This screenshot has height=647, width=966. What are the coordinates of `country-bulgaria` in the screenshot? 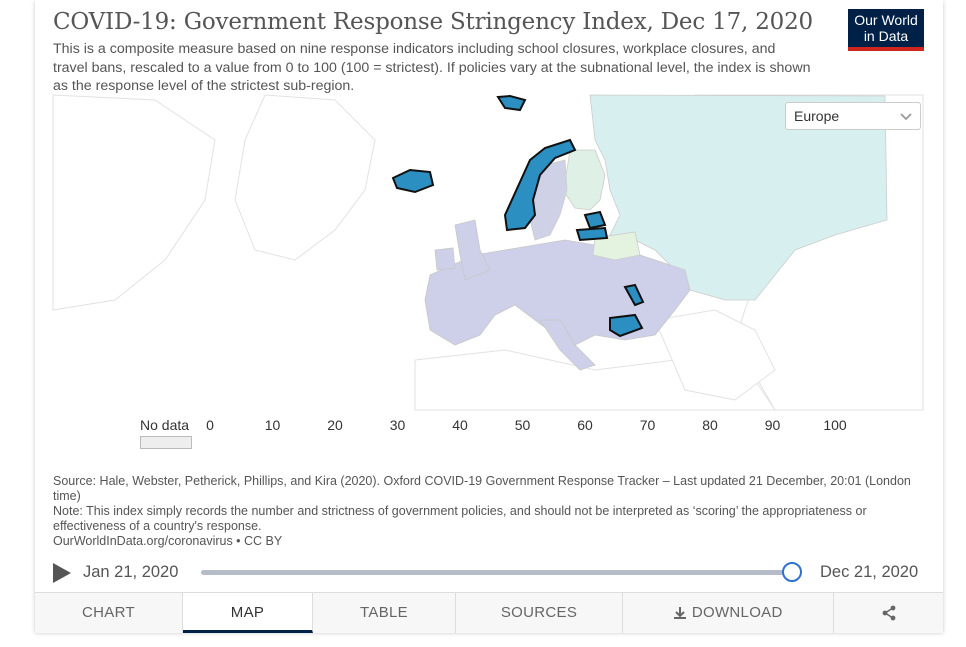 It's located at (626, 325).